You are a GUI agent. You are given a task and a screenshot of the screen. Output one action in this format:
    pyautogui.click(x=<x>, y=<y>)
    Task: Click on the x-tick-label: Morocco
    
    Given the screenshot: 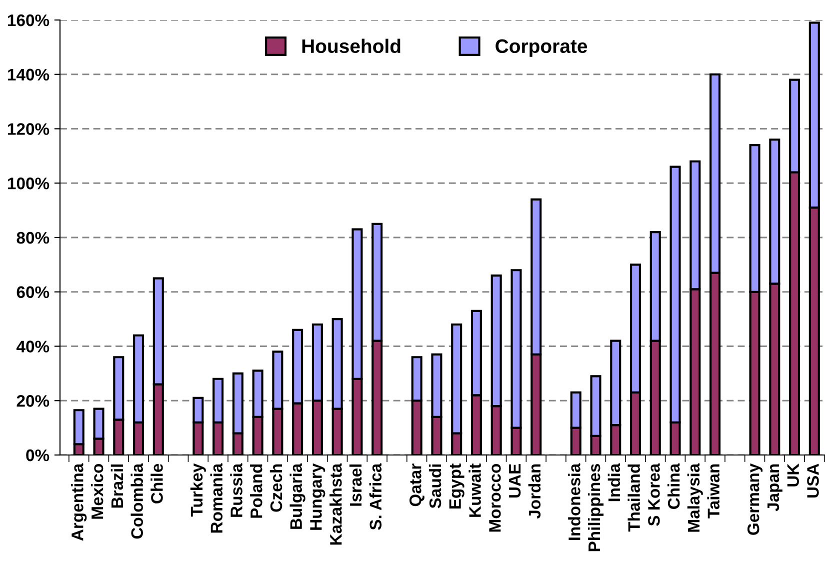 What is the action you would take?
    pyautogui.click(x=495, y=498)
    